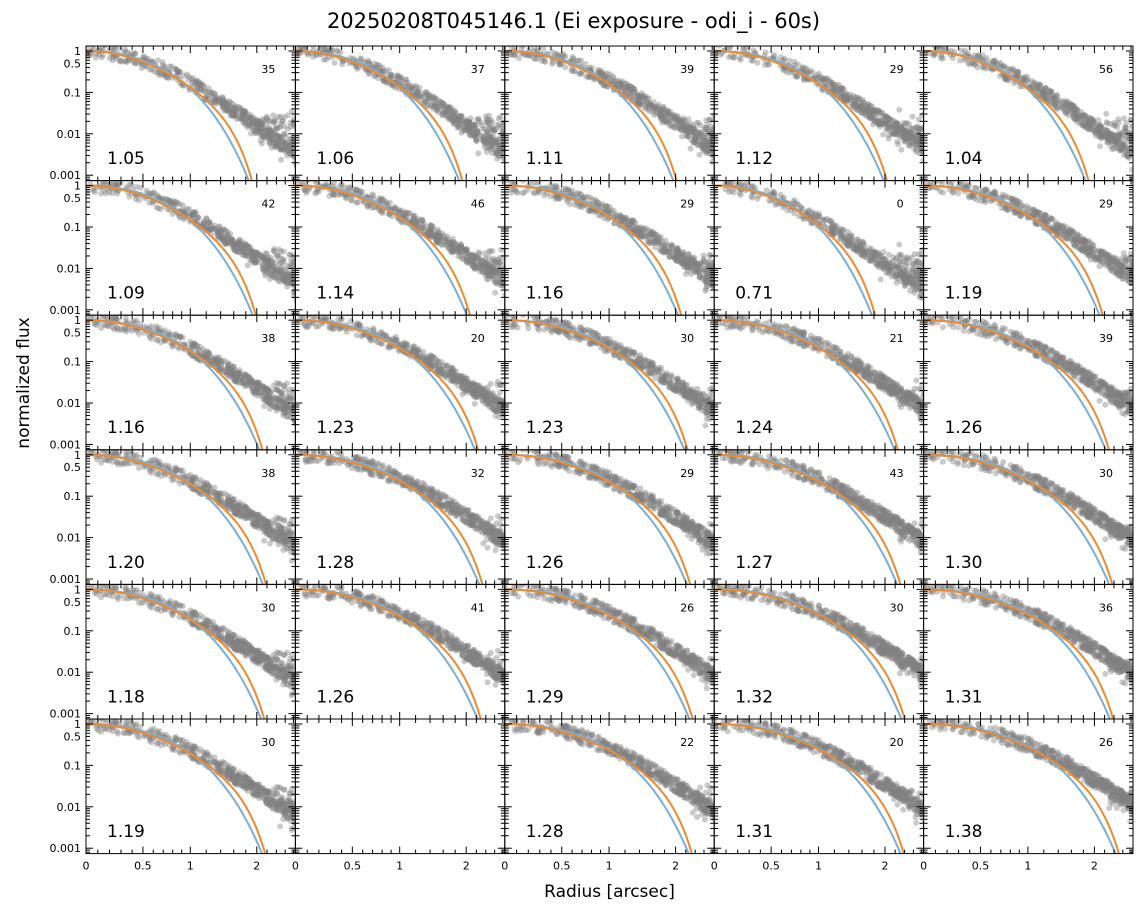 The width and height of the screenshot is (1147, 918). I want to click on panel-star-count: 35, so click(268, 69).